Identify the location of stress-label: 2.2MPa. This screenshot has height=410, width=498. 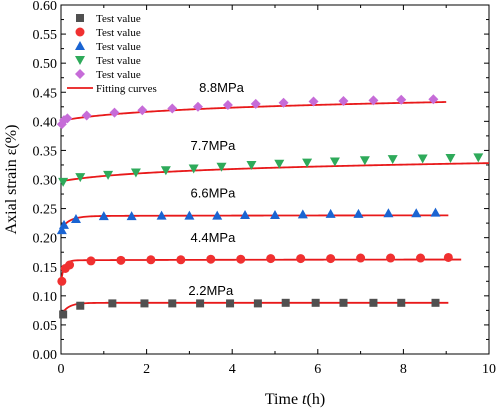
(211, 290).